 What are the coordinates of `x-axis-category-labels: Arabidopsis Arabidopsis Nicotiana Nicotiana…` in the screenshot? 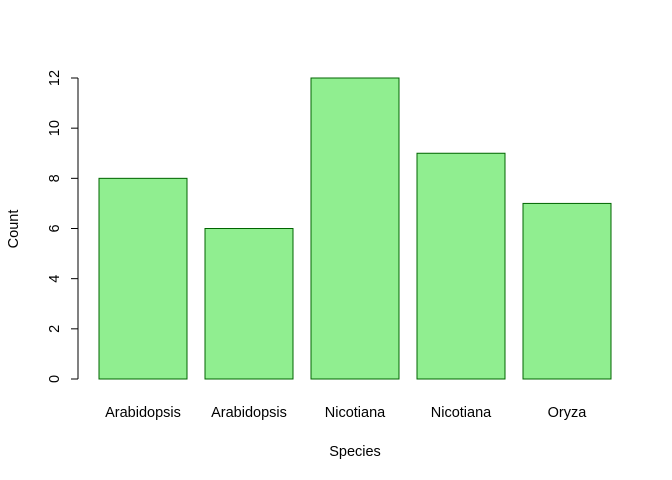 It's located at (346, 413).